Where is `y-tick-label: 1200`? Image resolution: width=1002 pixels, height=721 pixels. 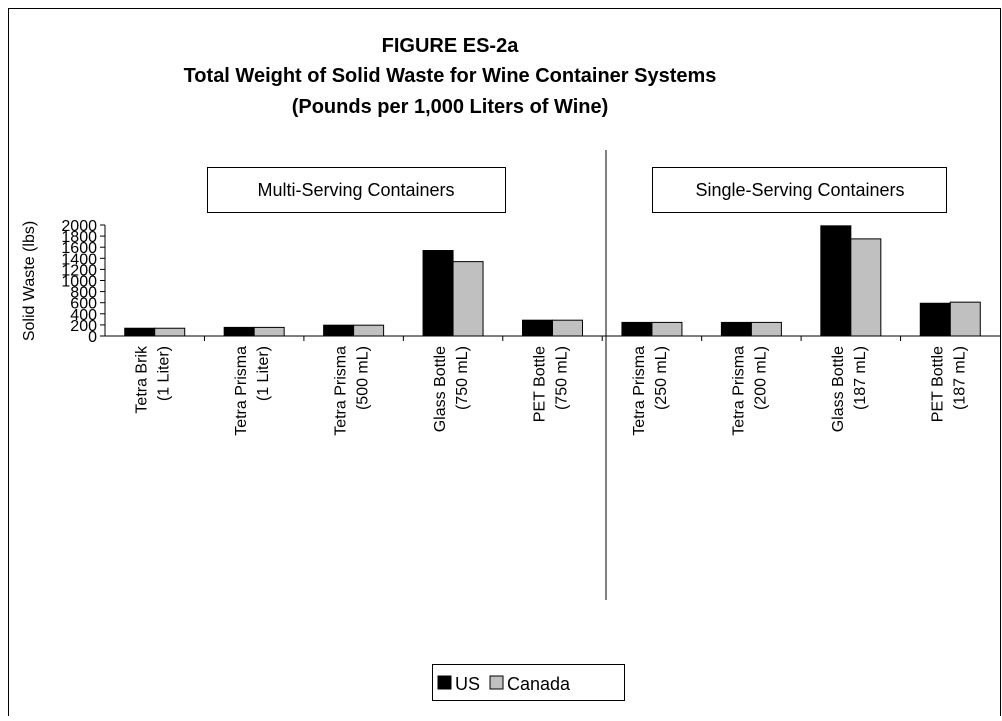
y-tick-label: 1200 is located at coordinates (79, 270).